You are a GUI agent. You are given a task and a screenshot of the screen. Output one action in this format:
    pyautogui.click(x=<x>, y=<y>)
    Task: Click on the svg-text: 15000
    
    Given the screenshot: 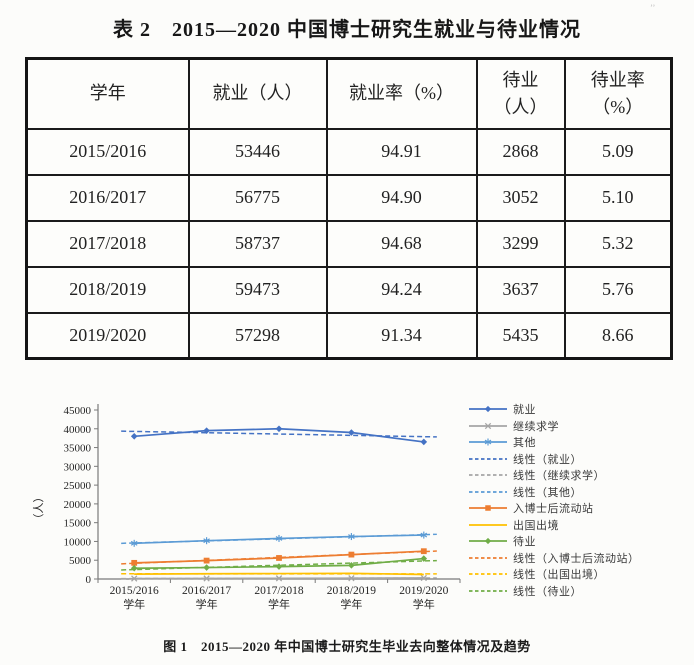 What is the action you would take?
    pyautogui.click(x=78, y=524)
    